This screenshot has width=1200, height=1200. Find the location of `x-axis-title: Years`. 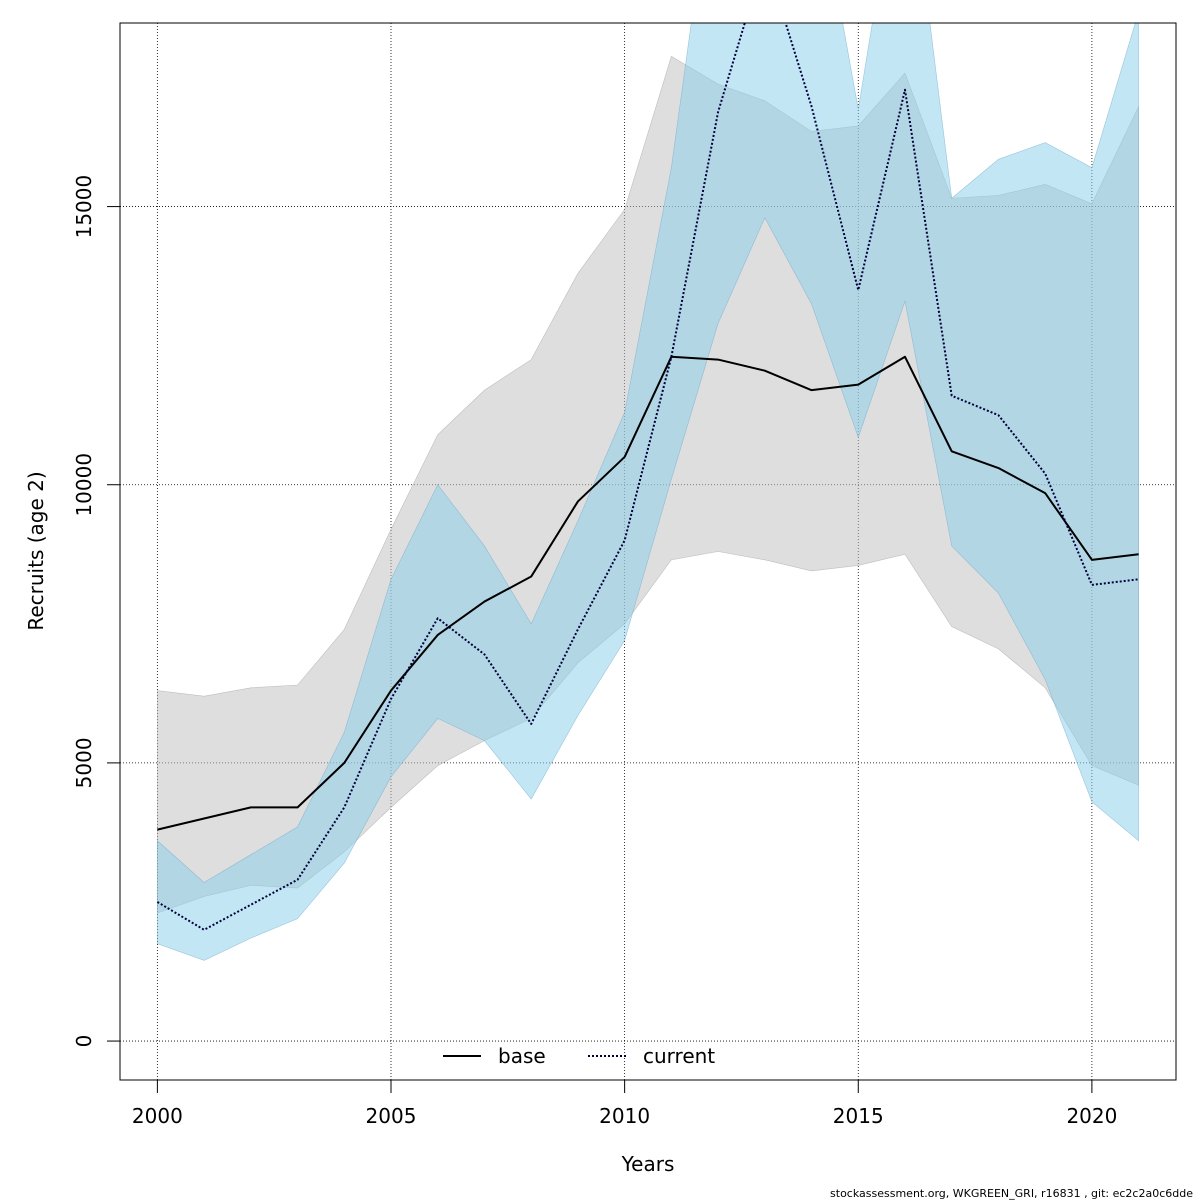

x-axis-title: Years is located at coordinates (648, 1164).